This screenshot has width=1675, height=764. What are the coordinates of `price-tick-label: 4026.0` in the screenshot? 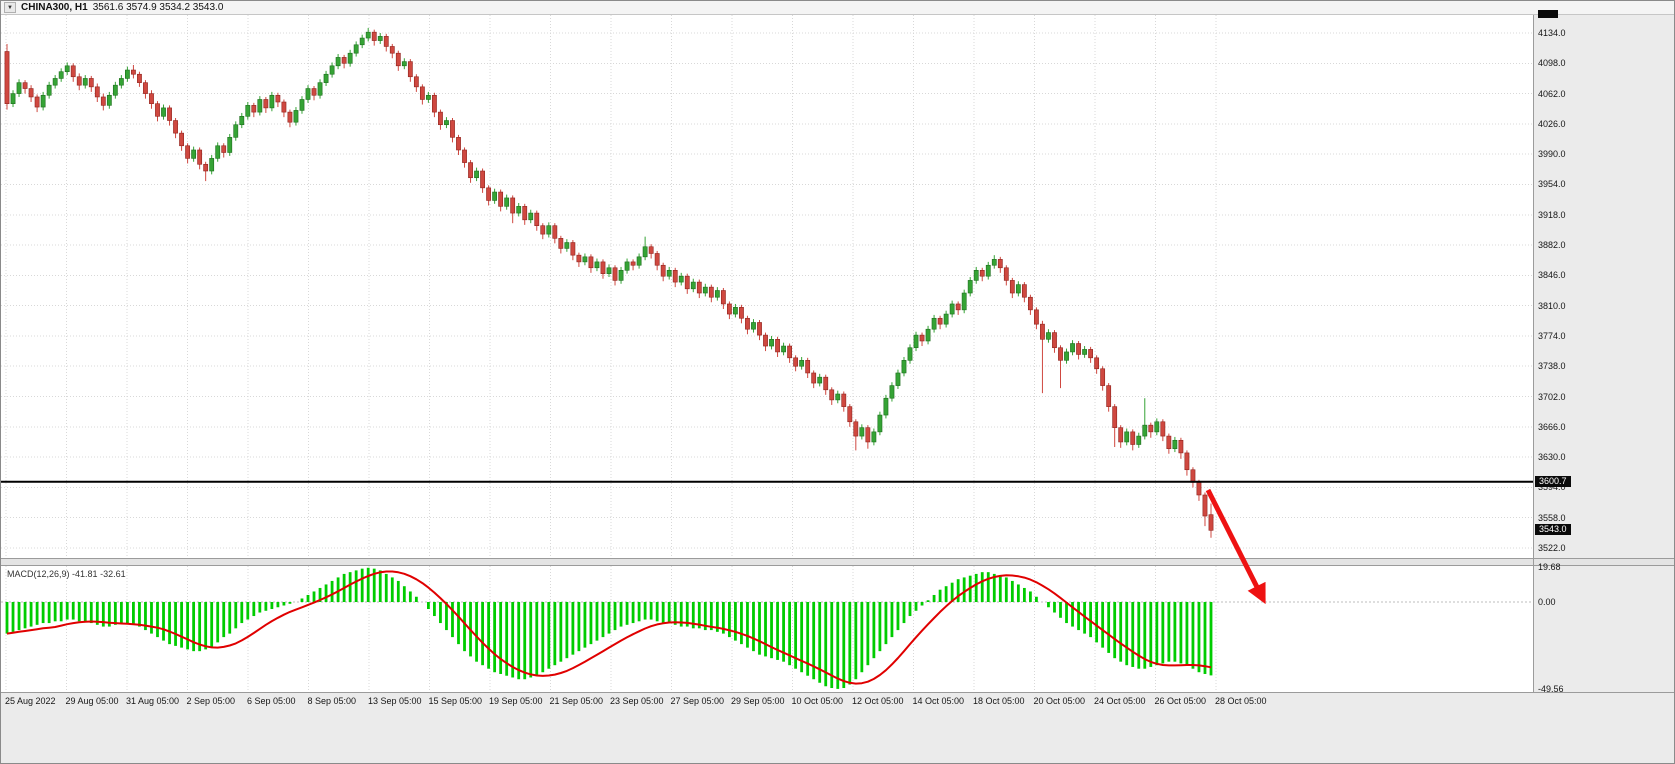 It's located at (1552, 123).